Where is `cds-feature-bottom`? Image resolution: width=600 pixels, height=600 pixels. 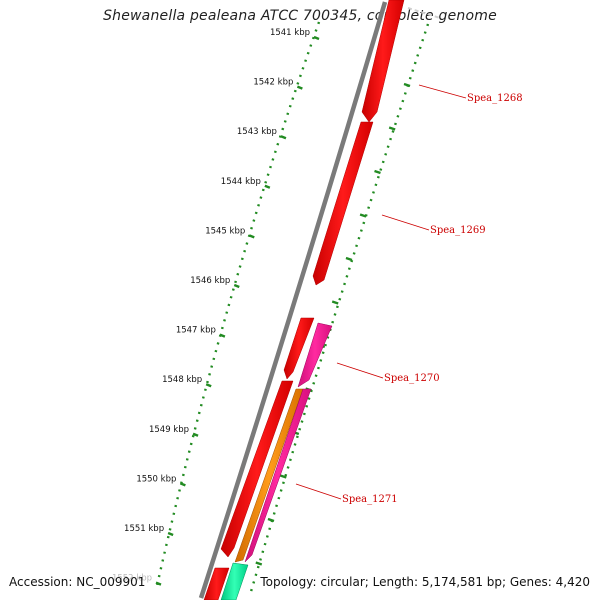
cds-feature-bottom is located at coordinates (216, 583).